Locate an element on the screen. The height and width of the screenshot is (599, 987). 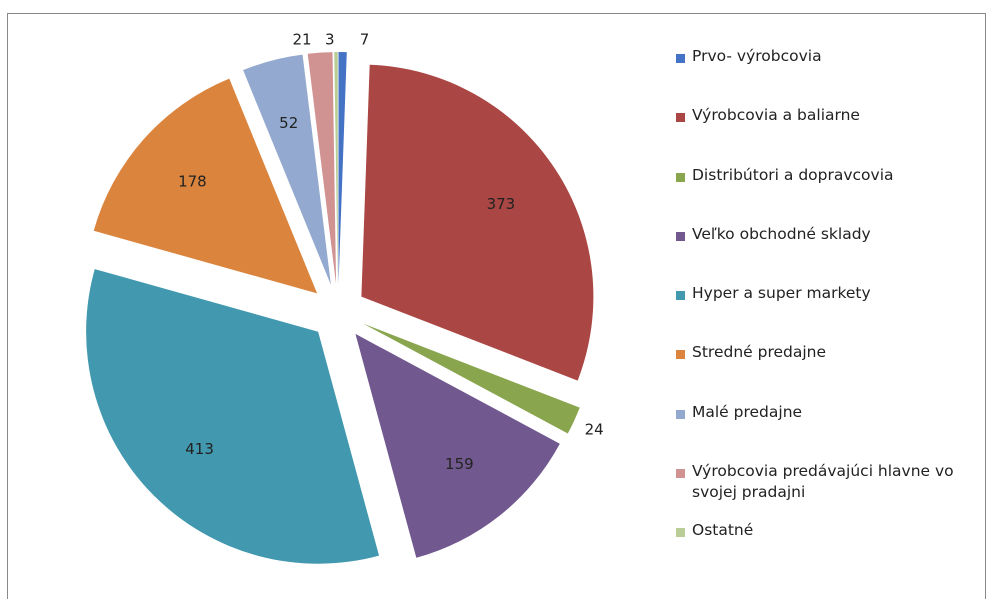
data-label: 373 is located at coordinates (501, 204).